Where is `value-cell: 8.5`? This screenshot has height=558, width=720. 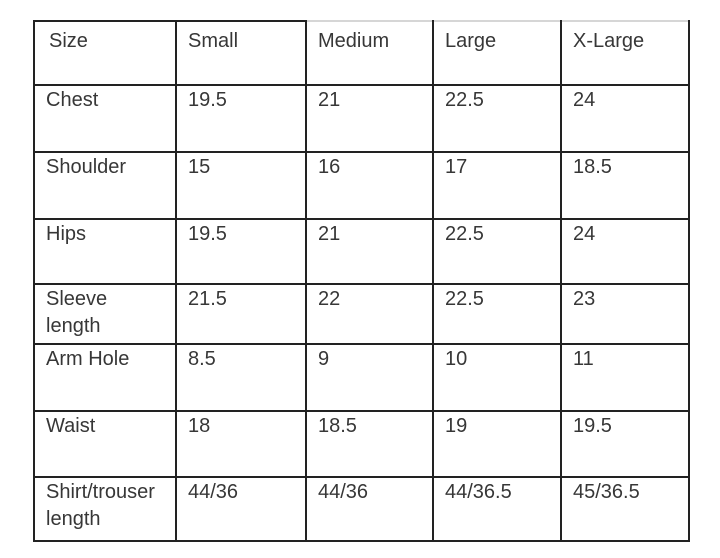 value-cell: 8.5 is located at coordinates (241, 377).